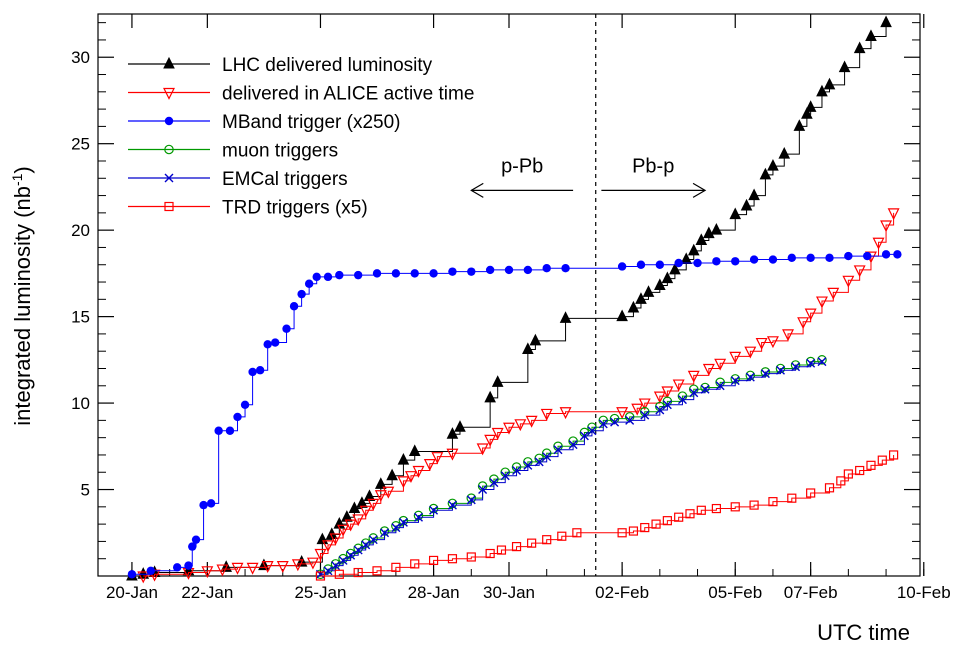 This screenshot has width=964, height=646. What do you see at coordinates (653, 166) in the screenshot?
I see `annotation-label-1: Pb-p` at bounding box center [653, 166].